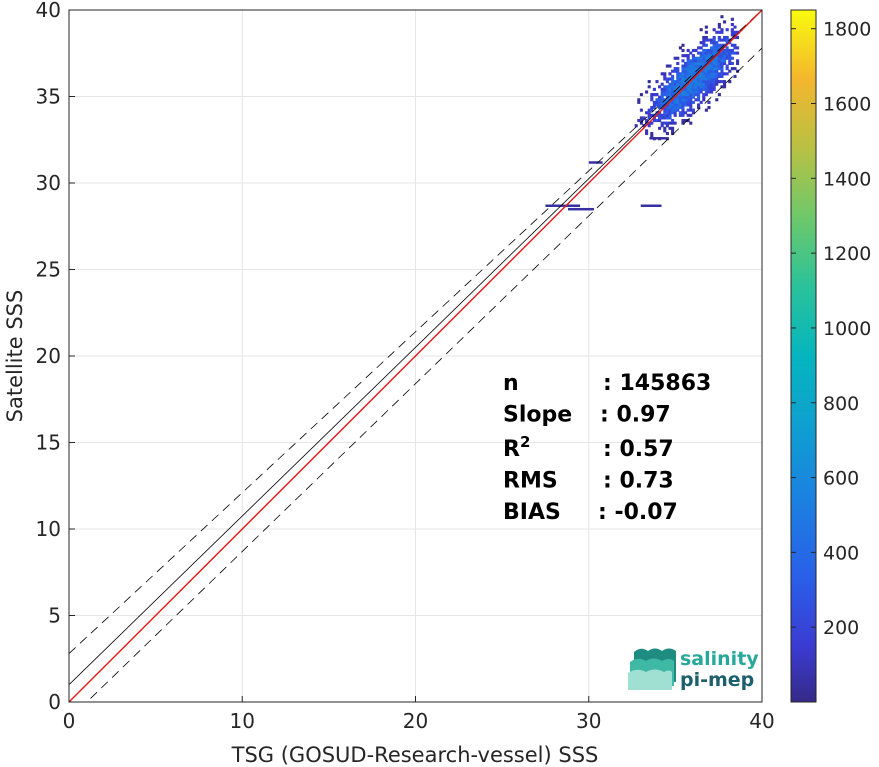 Image resolution: width=879 pixels, height=767 pixels. Describe the element at coordinates (48, 443) in the screenshot. I see `y-tick-label: 15` at that location.